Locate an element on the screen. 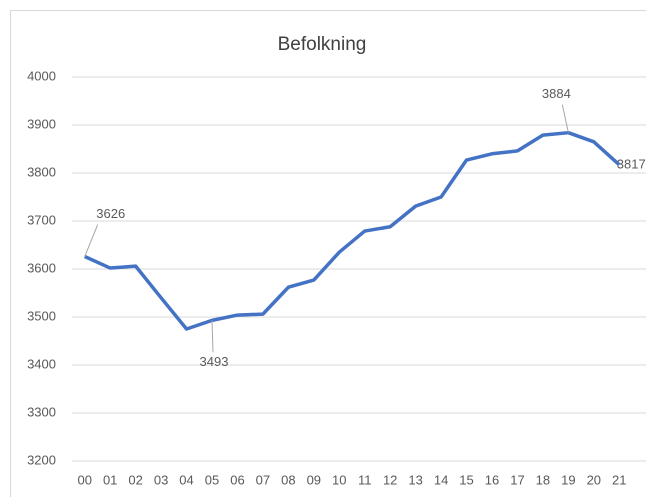 This screenshot has width=646, height=497. x-tick-label: 02 is located at coordinates (135, 479).